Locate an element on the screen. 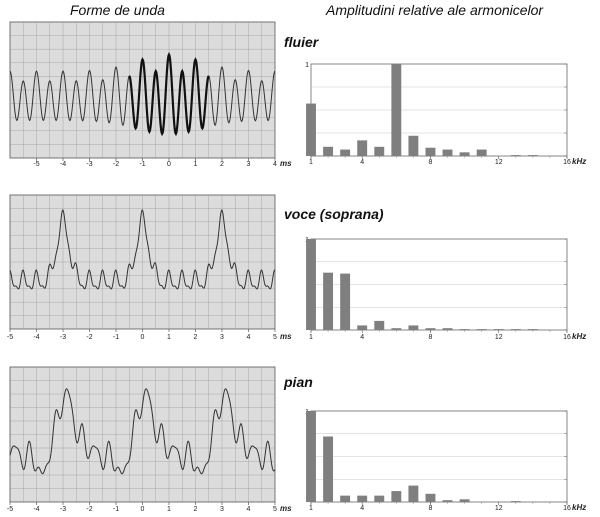  waveform-period-highlight is located at coordinates (169, 94).